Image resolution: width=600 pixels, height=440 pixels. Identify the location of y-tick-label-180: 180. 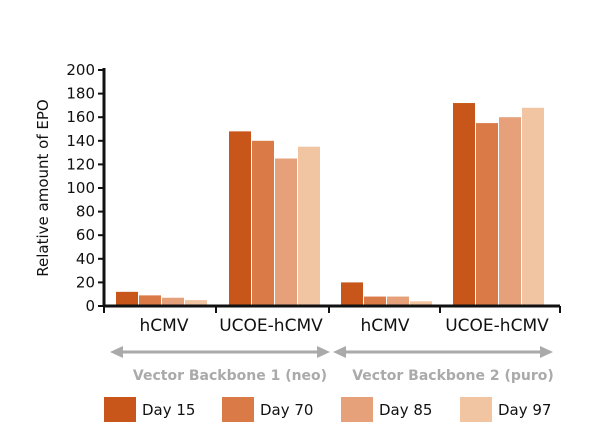
(80, 94).